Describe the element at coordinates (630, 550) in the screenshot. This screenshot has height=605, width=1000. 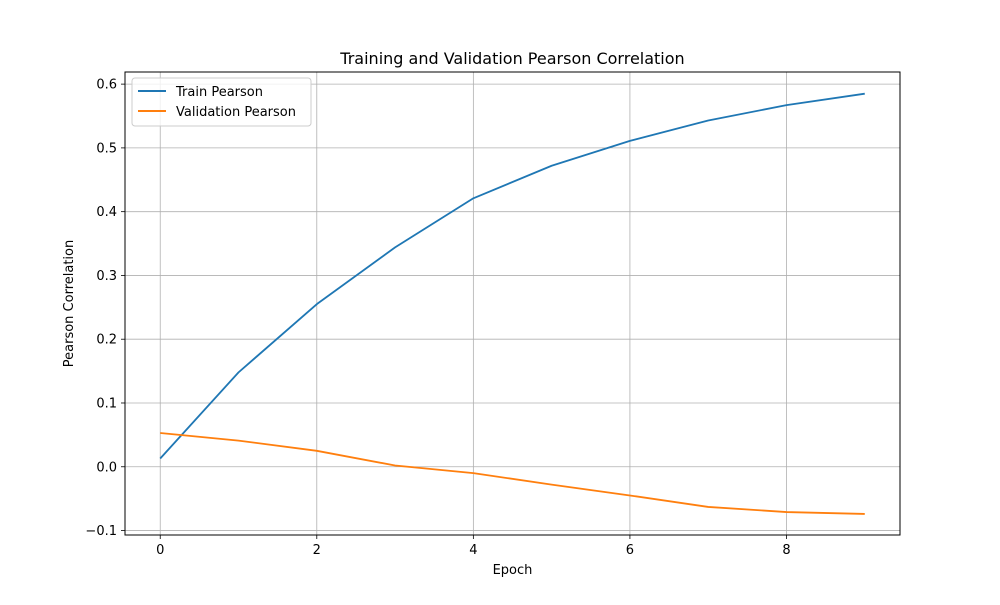
I see `x-tick-label: 6` at that location.